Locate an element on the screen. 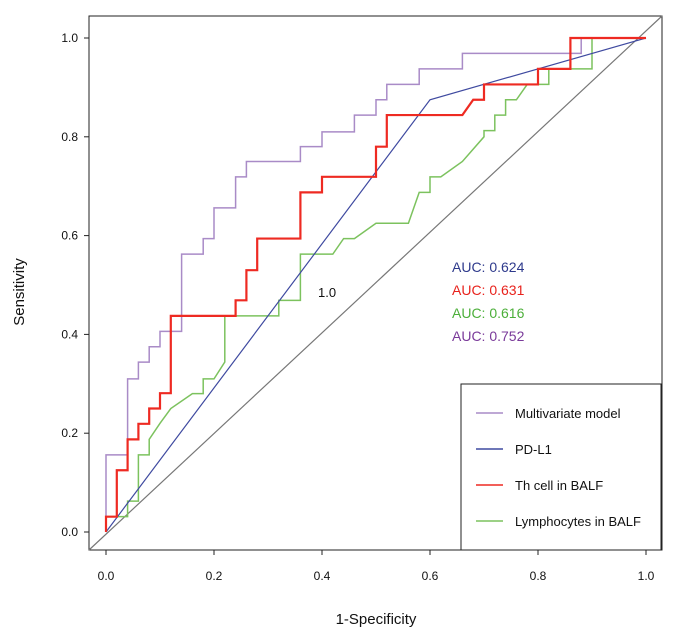 This screenshot has height=636, width=687. x-axis-label: 1-Specificity is located at coordinates (376, 619).